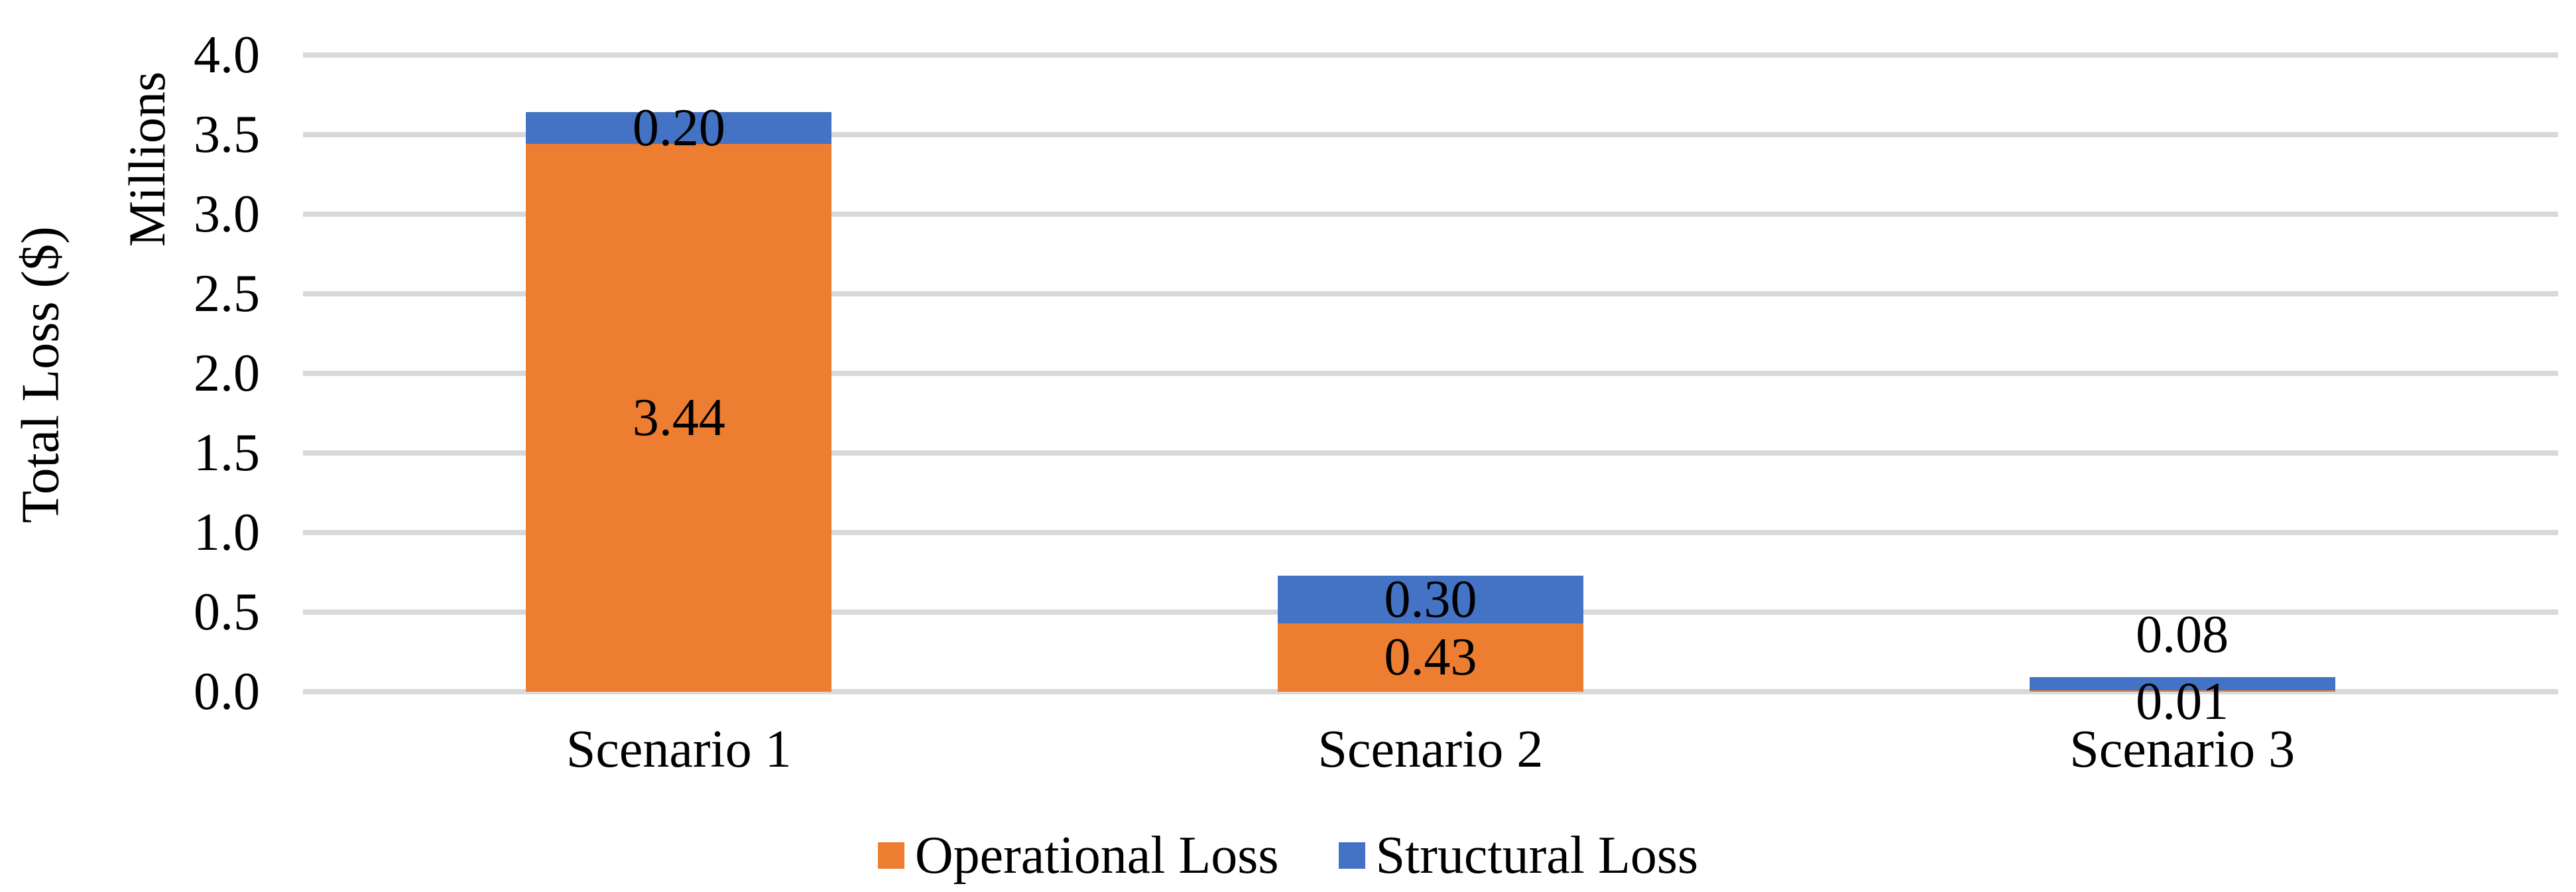  I want to click on y-axis-tick-label: 0.5, so click(227, 612).